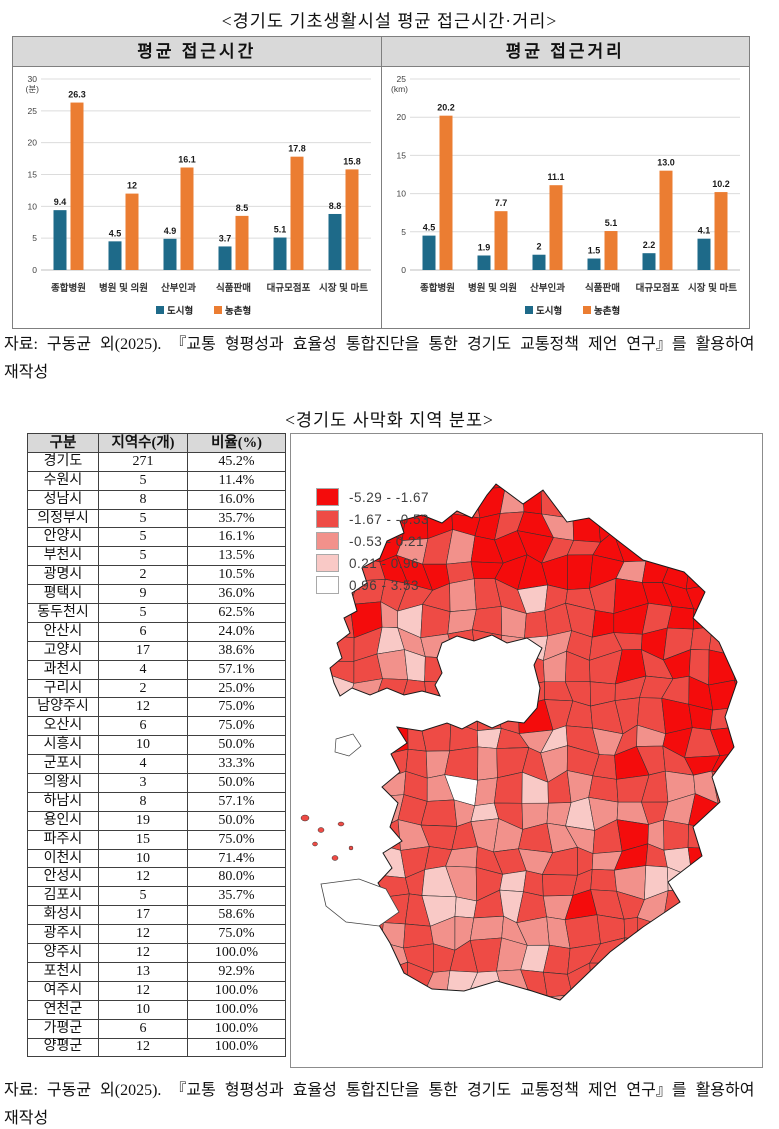 This screenshot has width=779, height=1129. What do you see at coordinates (26, 1118) in the screenshot?
I see `source-note-2-line2: 재작성` at bounding box center [26, 1118].